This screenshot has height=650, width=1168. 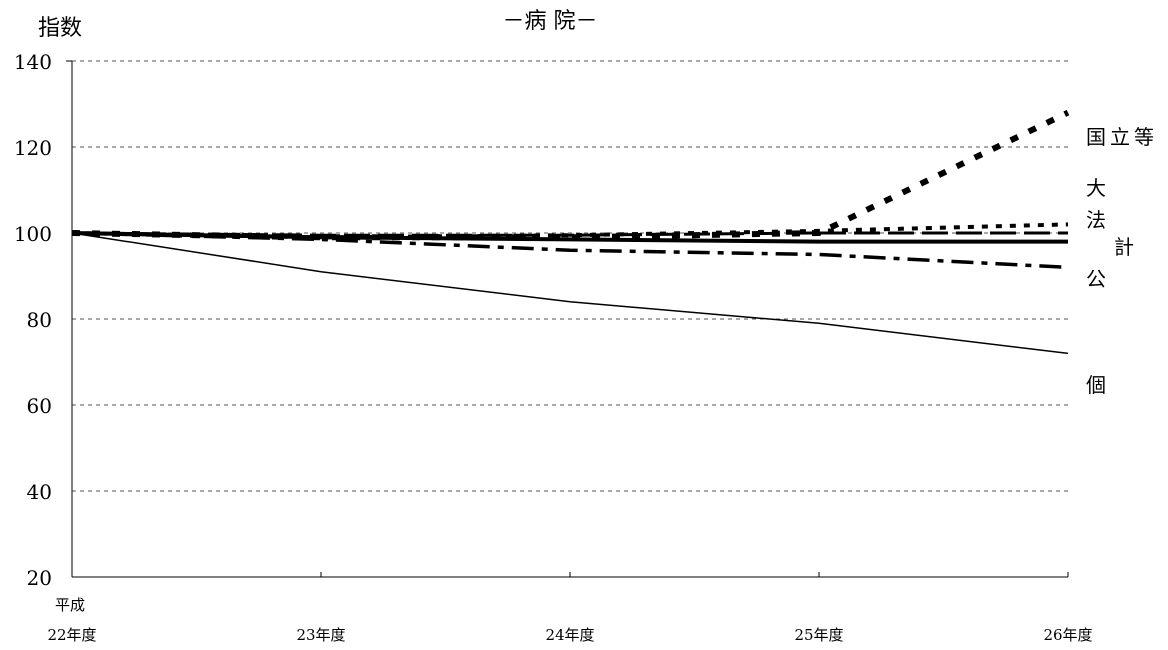 What do you see at coordinates (1127, 279) in the screenshot?
I see `legend-label: 公 的` at bounding box center [1127, 279].